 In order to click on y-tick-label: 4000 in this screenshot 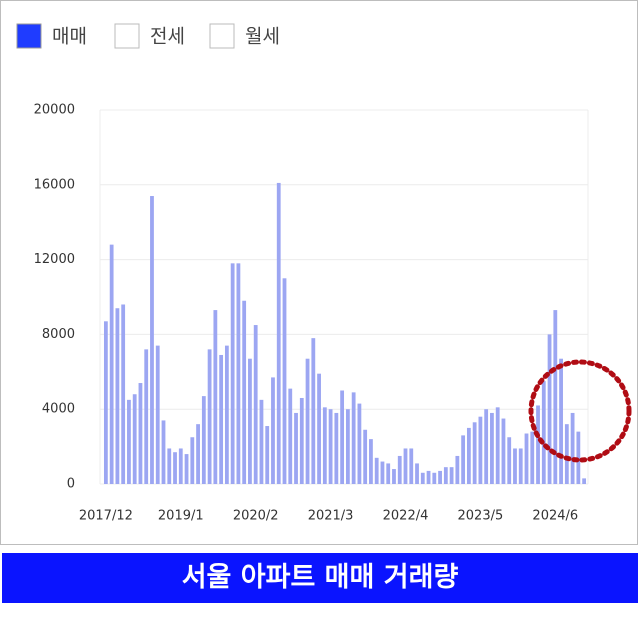, I will do `click(58, 409)`.